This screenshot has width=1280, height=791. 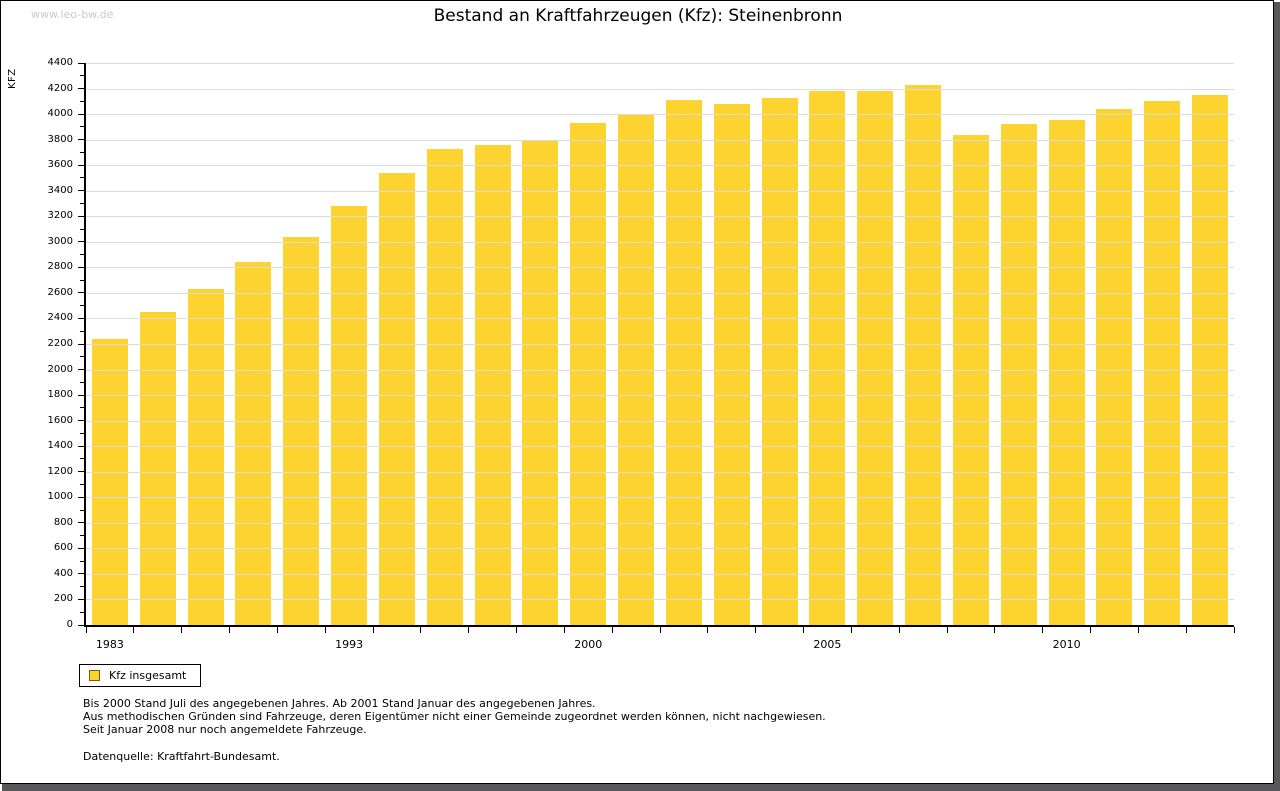 I want to click on legend-label: Kfz insgesamt, so click(x=148, y=675).